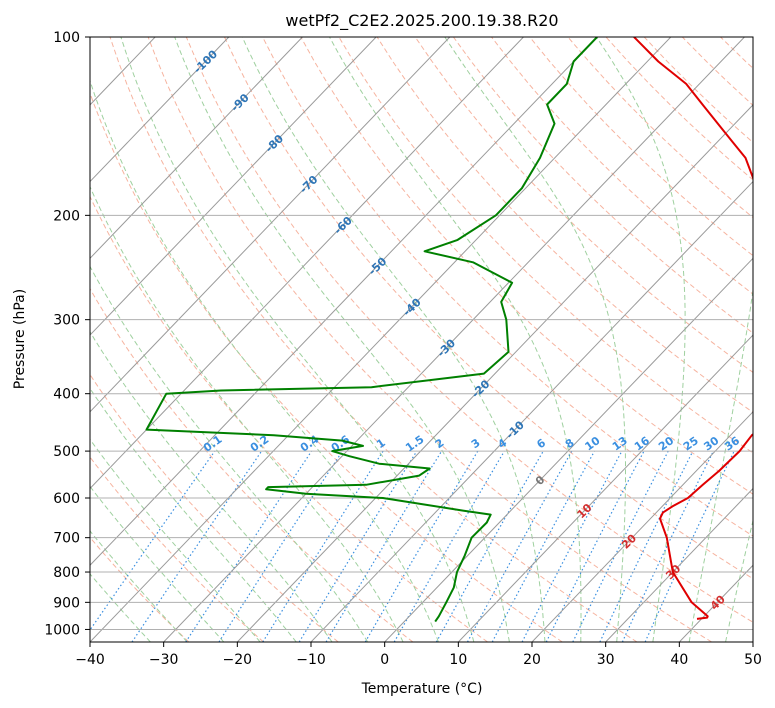 The height and width of the screenshot is (708, 775). Describe the element at coordinates (66, 573) in the screenshot. I see `y-tick-label: 800` at that location.